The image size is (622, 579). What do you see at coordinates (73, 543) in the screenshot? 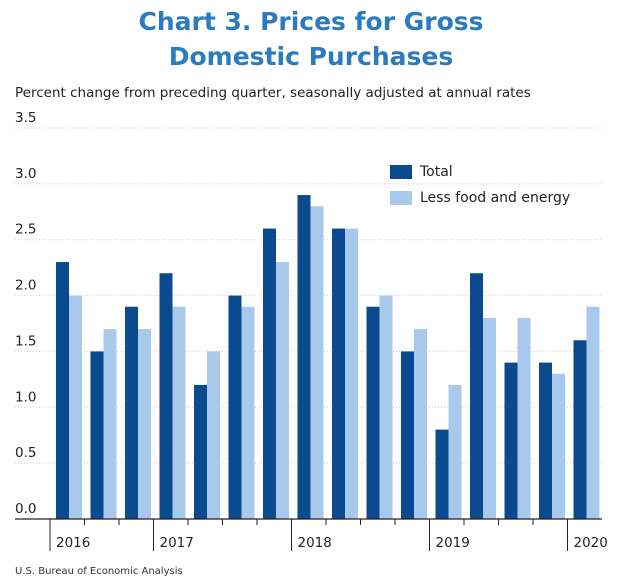
I see `x-tick-label: 2016` at bounding box center [73, 543].